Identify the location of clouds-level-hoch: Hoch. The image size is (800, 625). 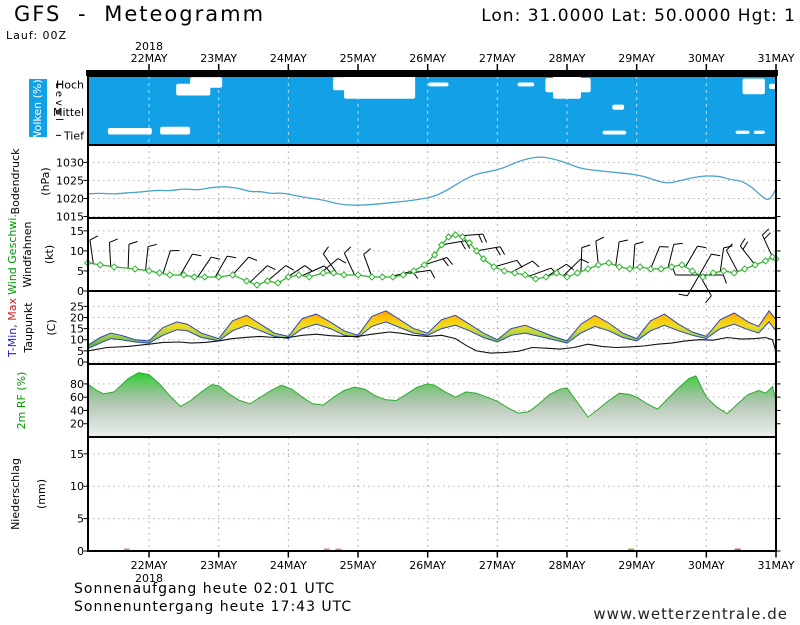
(70, 84).